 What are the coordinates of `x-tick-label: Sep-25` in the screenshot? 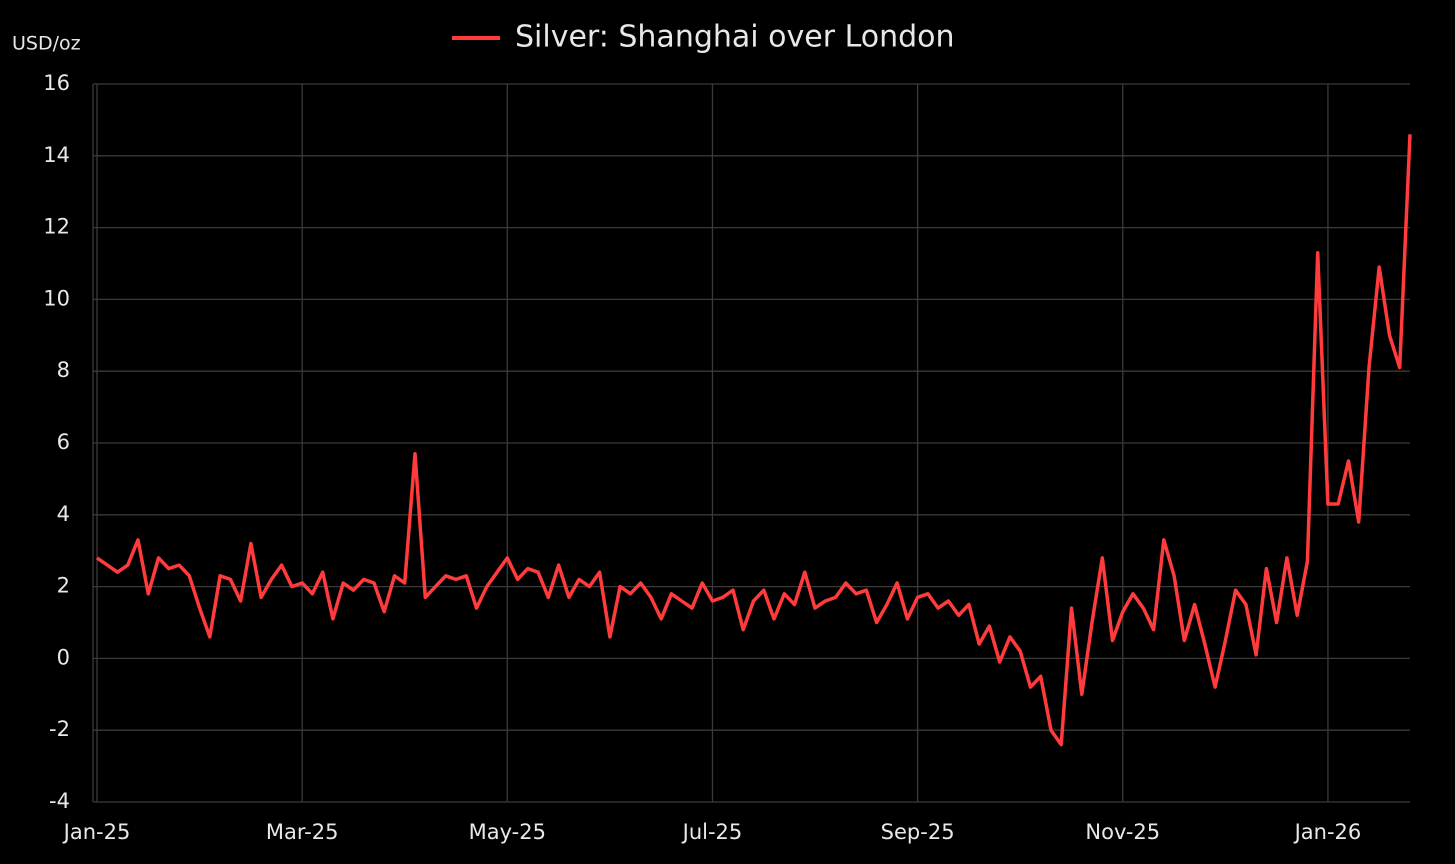 It's located at (918, 832).